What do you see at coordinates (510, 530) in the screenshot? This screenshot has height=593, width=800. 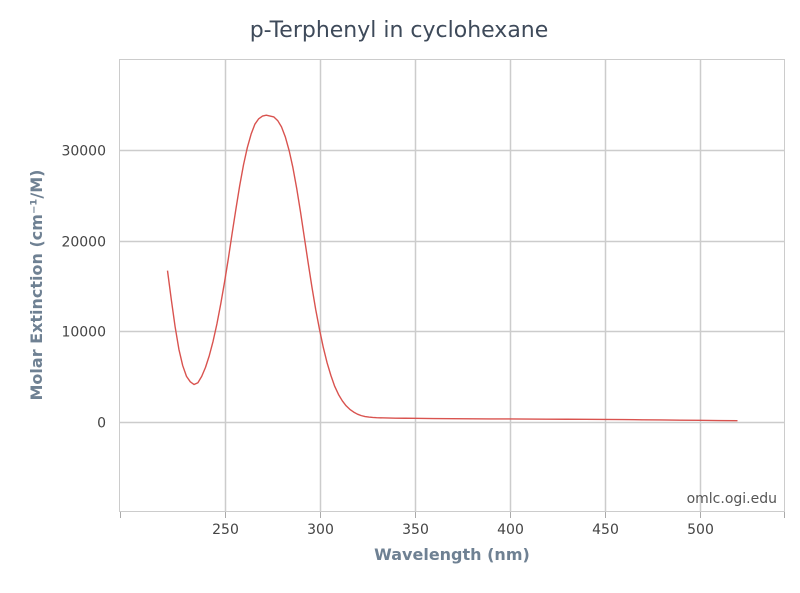 I see `x-tick-label: 400` at bounding box center [510, 530].